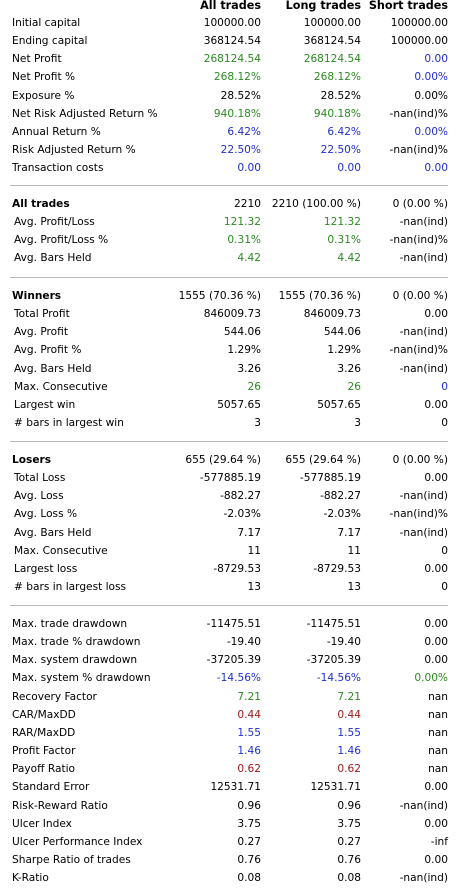  What do you see at coordinates (46, 514) in the screenshot?
I see `row-label-avg-loss: Avg. Loss %` at bounding box center [46, 514].